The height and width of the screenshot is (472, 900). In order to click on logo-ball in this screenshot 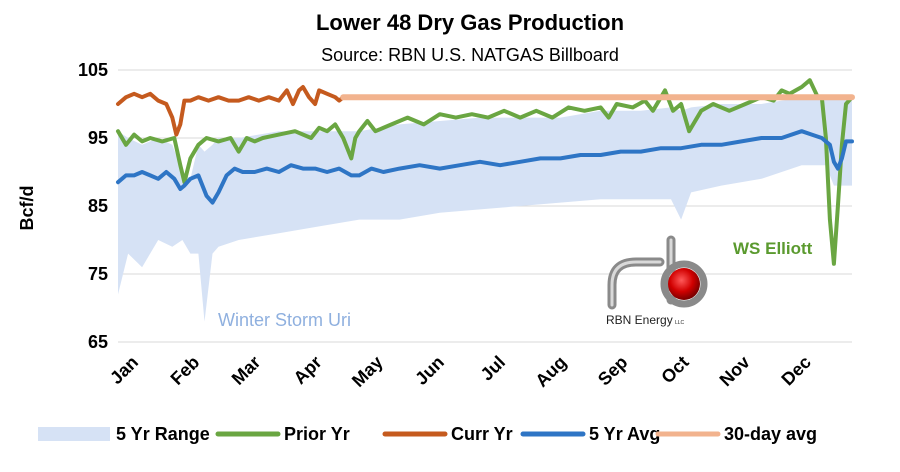, I will do `click(684, 284)`.